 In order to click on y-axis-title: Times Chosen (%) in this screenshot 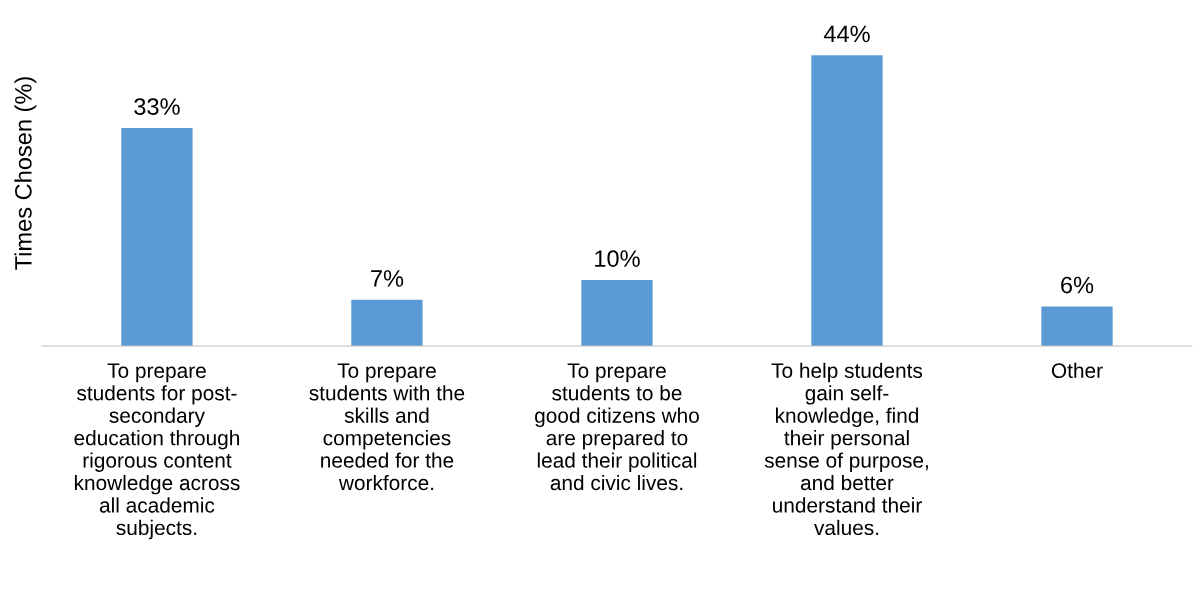, I will do `click(25, 173)`.